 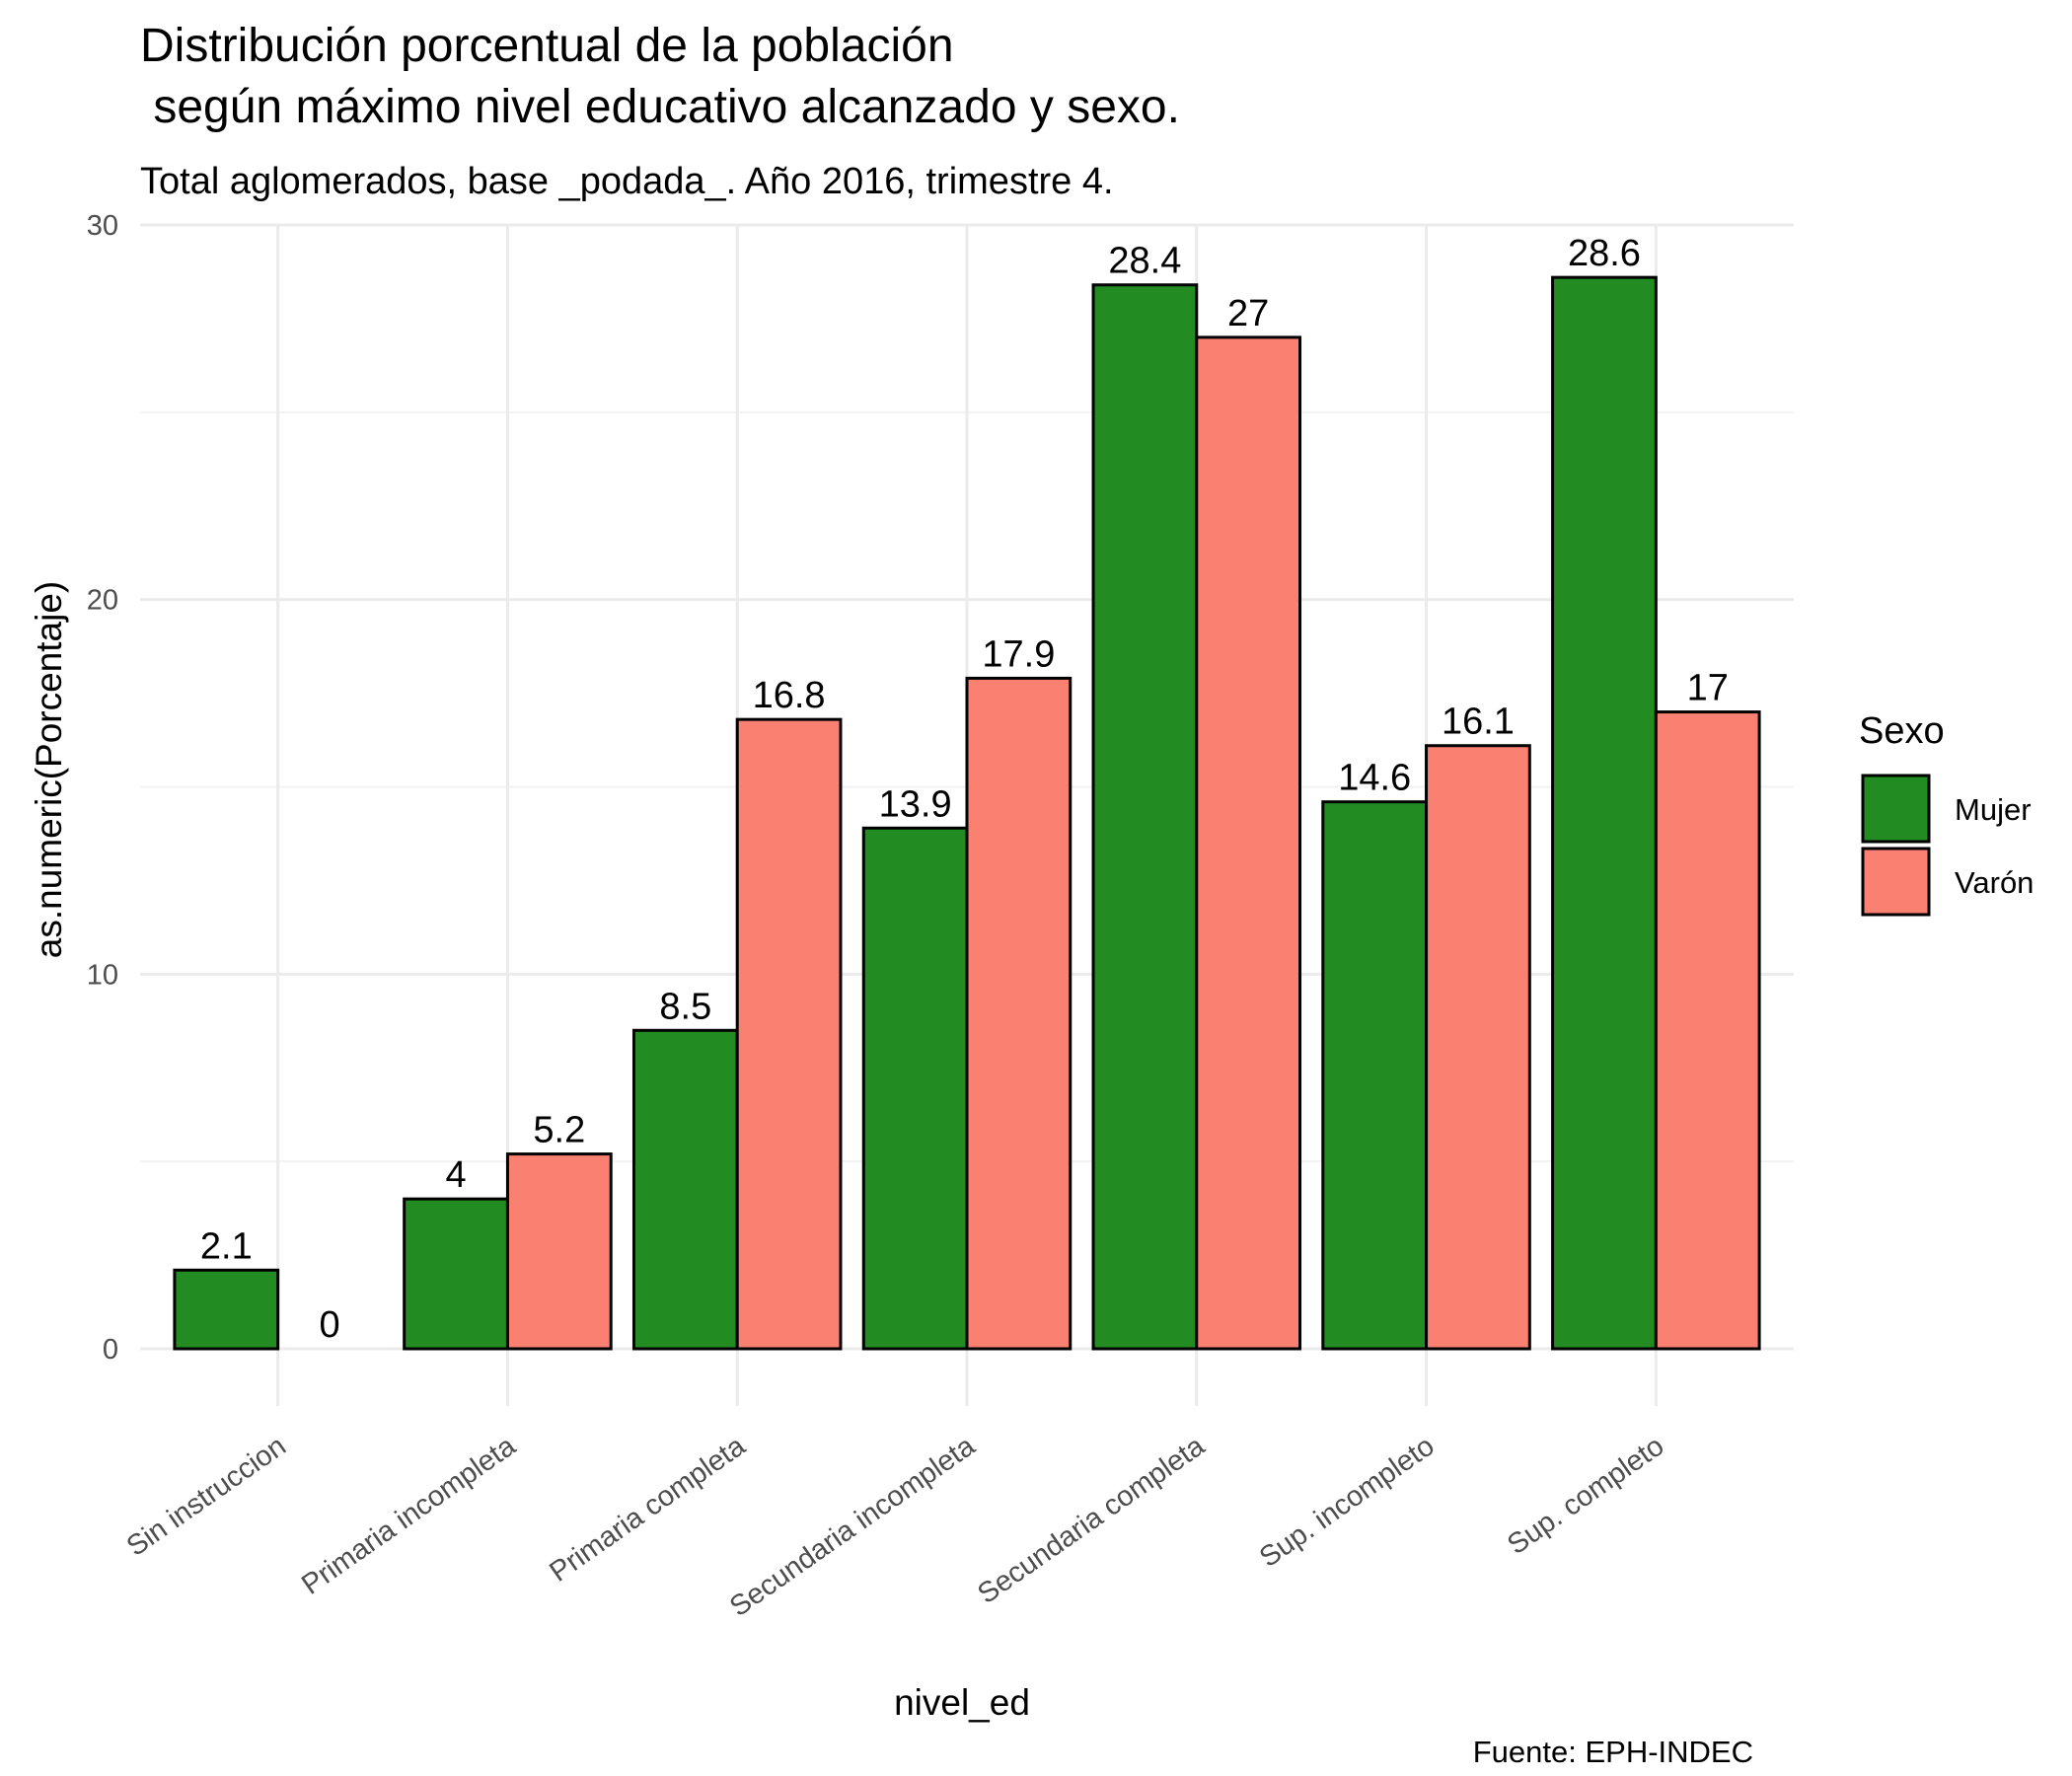 What do you see at coordinates (1604, 253) in the screenshot?
I see `bar-value-label: 28.6` at bounding box center [1604, 253].